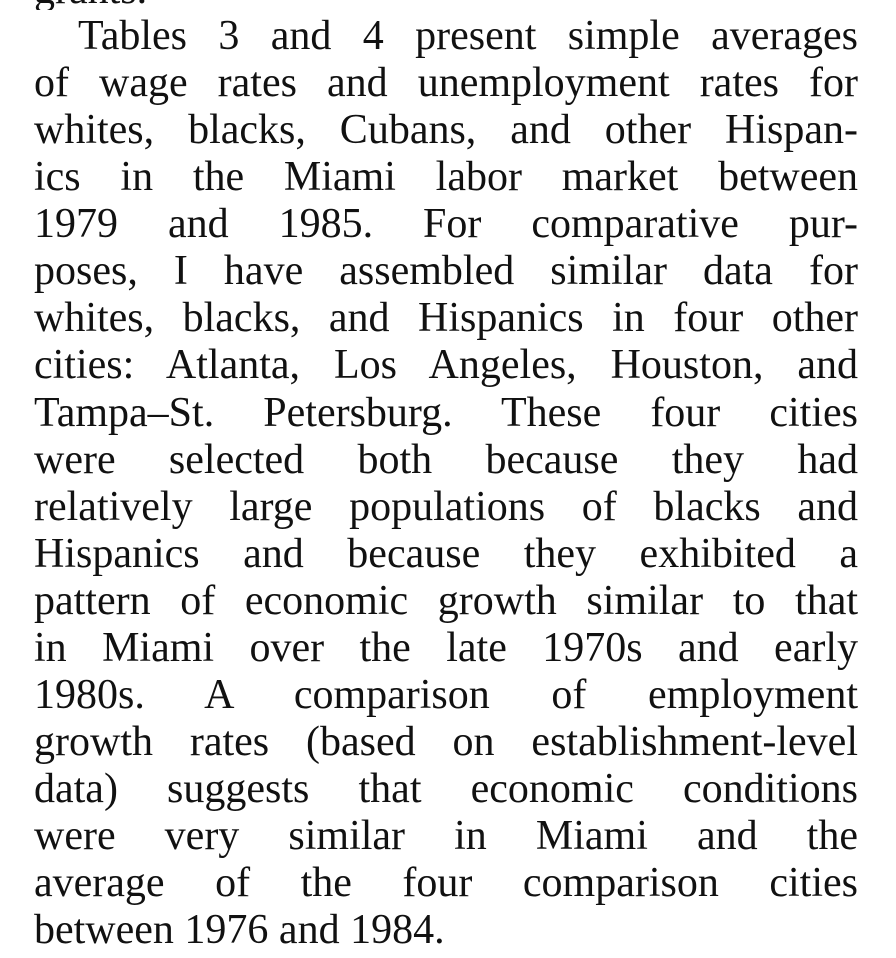 This screenshot has height=958, width=896. I want to click on paragraph-line: were selected both because they had, so click(446, 460).